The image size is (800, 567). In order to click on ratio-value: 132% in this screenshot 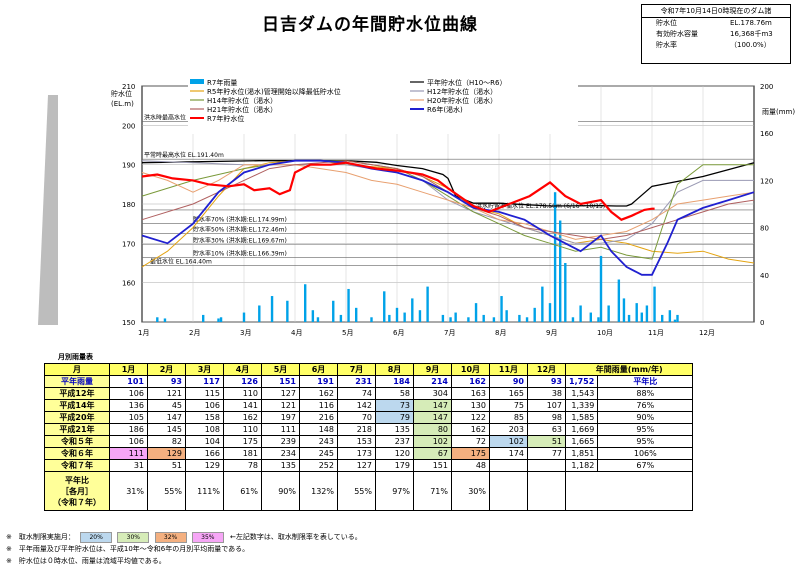, I will do `click(318, 491)`.